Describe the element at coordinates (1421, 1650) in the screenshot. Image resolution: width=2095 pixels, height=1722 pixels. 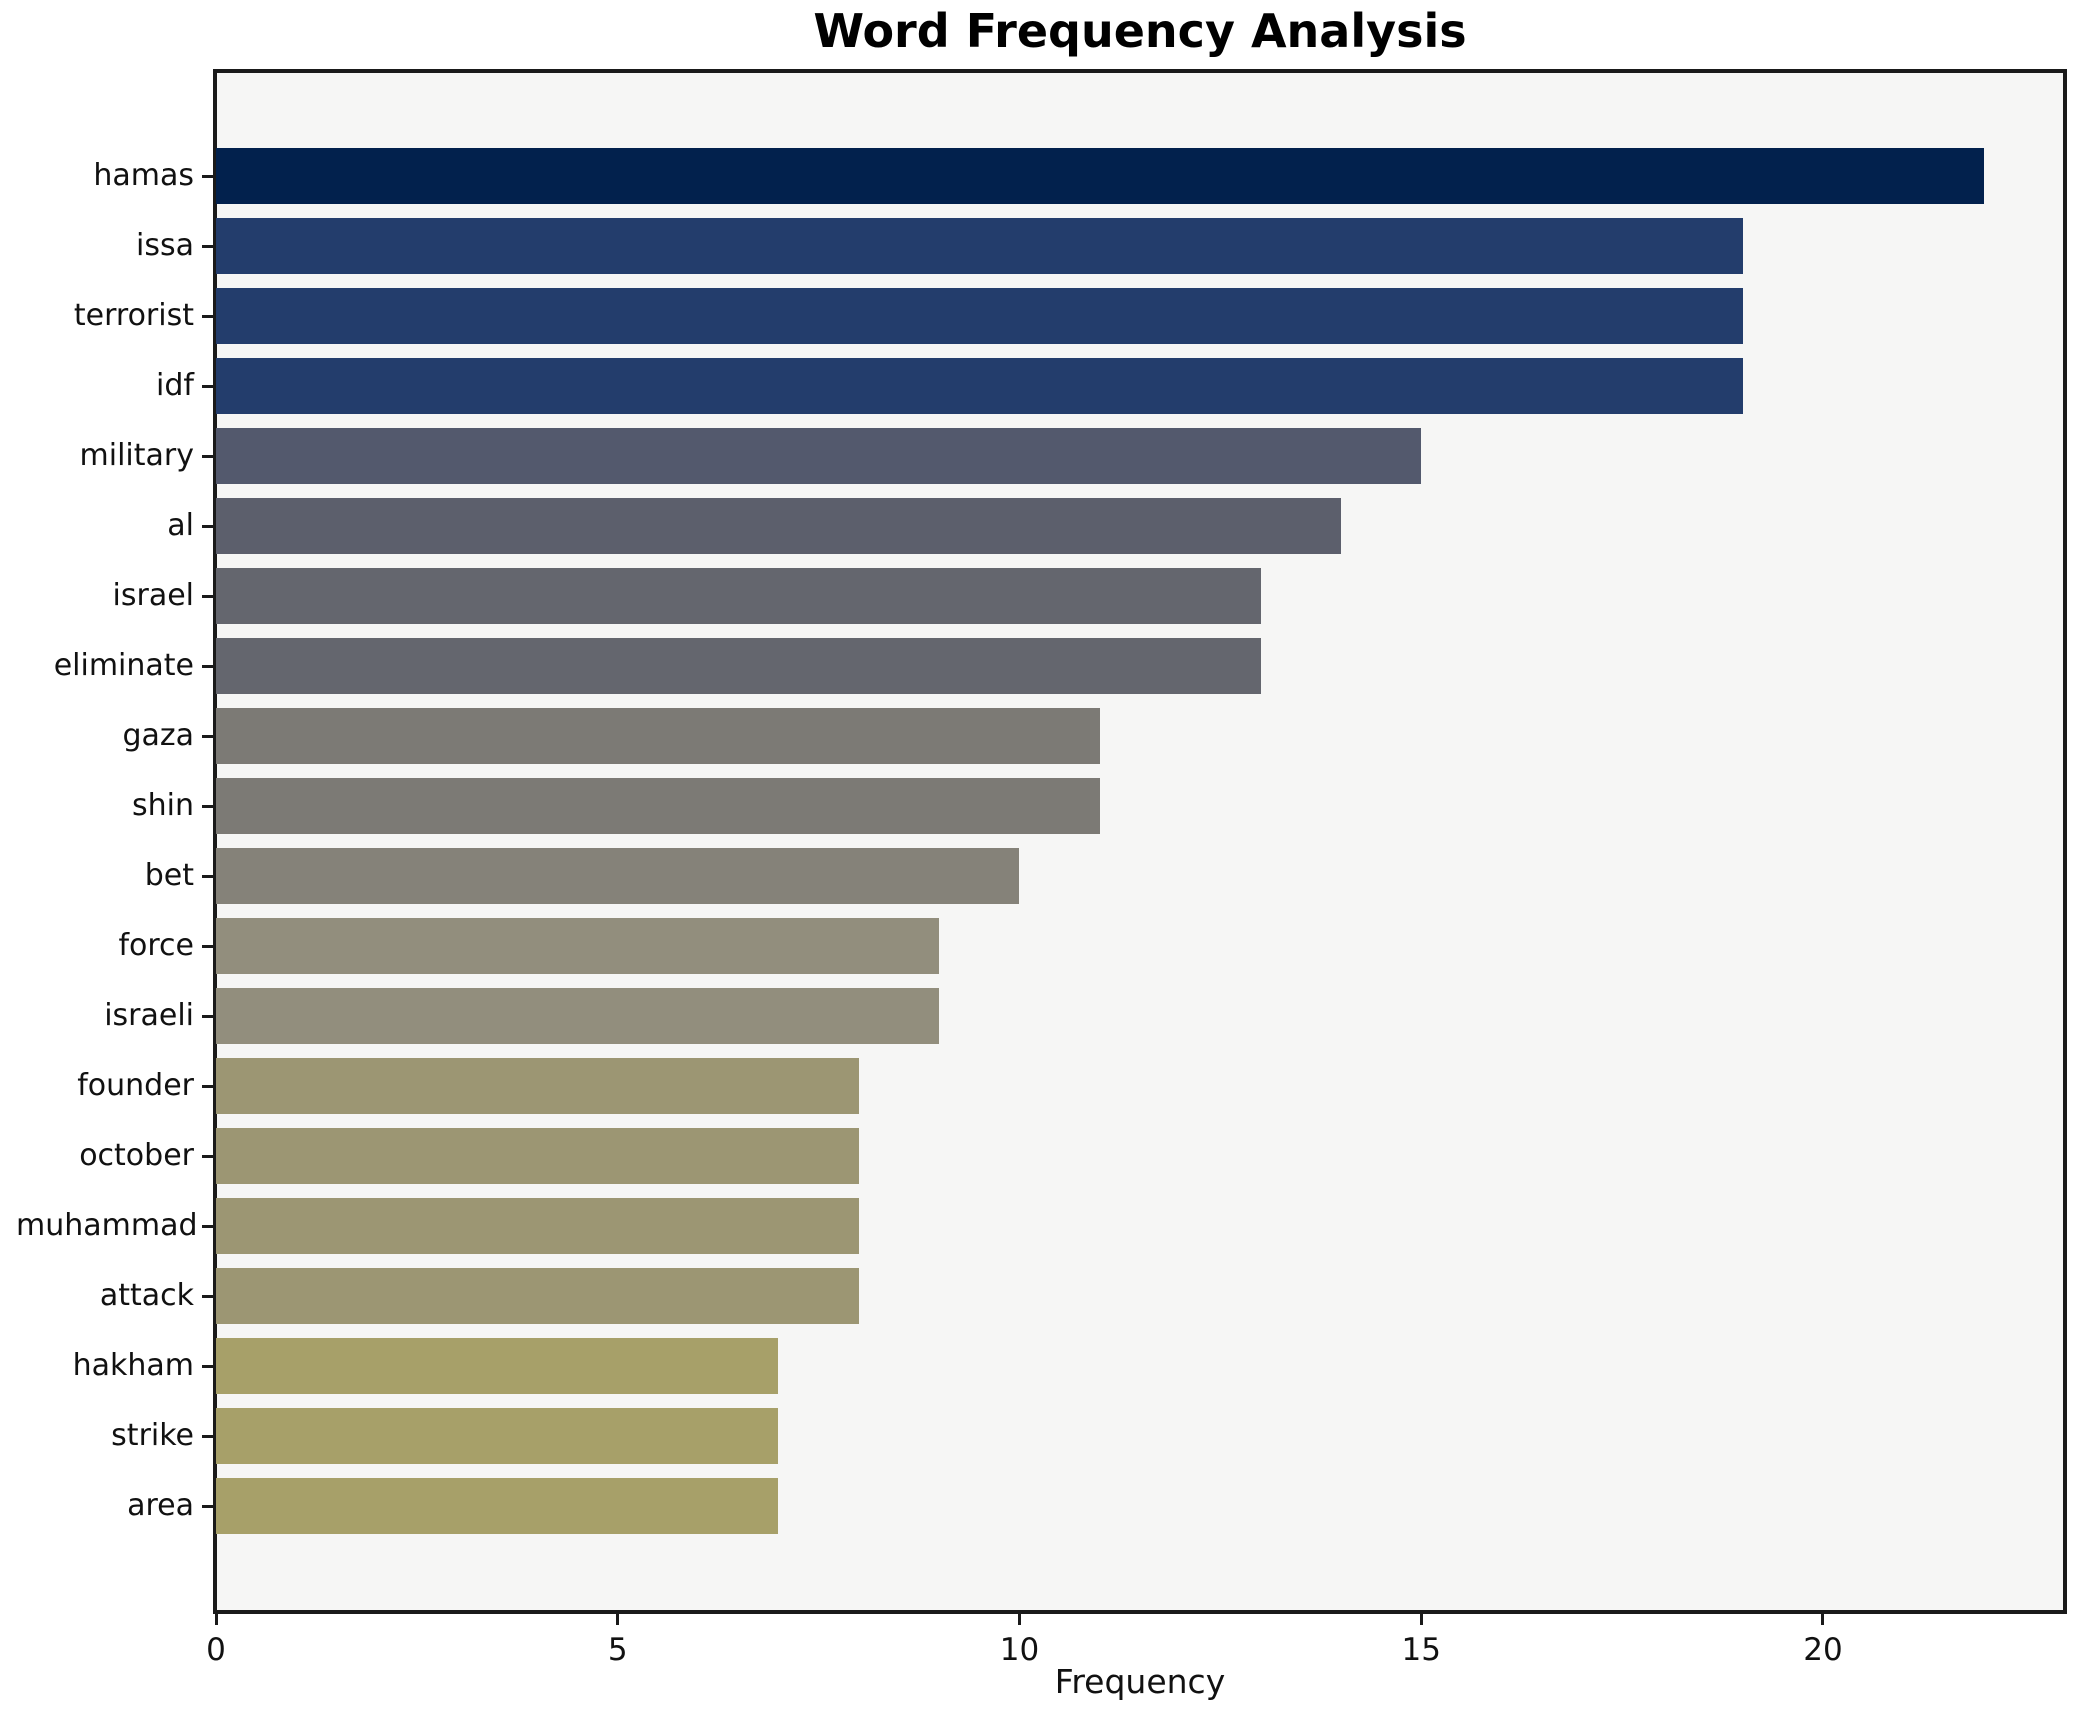
I see `x-tick-label-15: 15` at that location.